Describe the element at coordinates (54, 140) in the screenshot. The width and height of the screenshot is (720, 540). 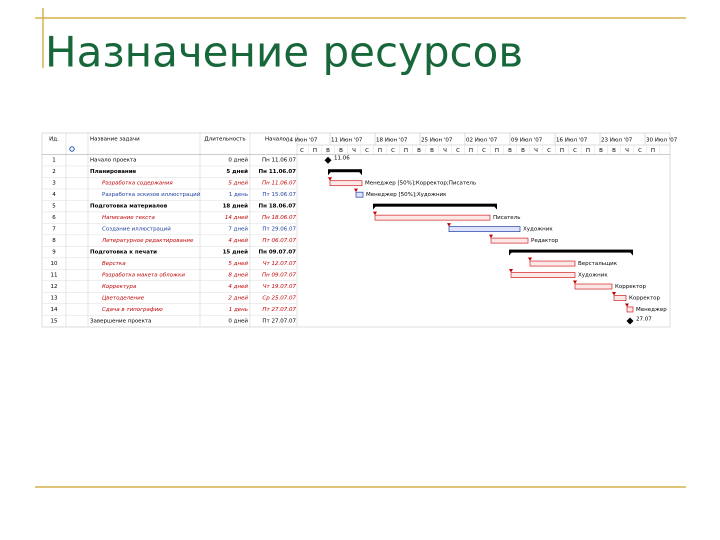
I see `column-header: Ид.` at that location.